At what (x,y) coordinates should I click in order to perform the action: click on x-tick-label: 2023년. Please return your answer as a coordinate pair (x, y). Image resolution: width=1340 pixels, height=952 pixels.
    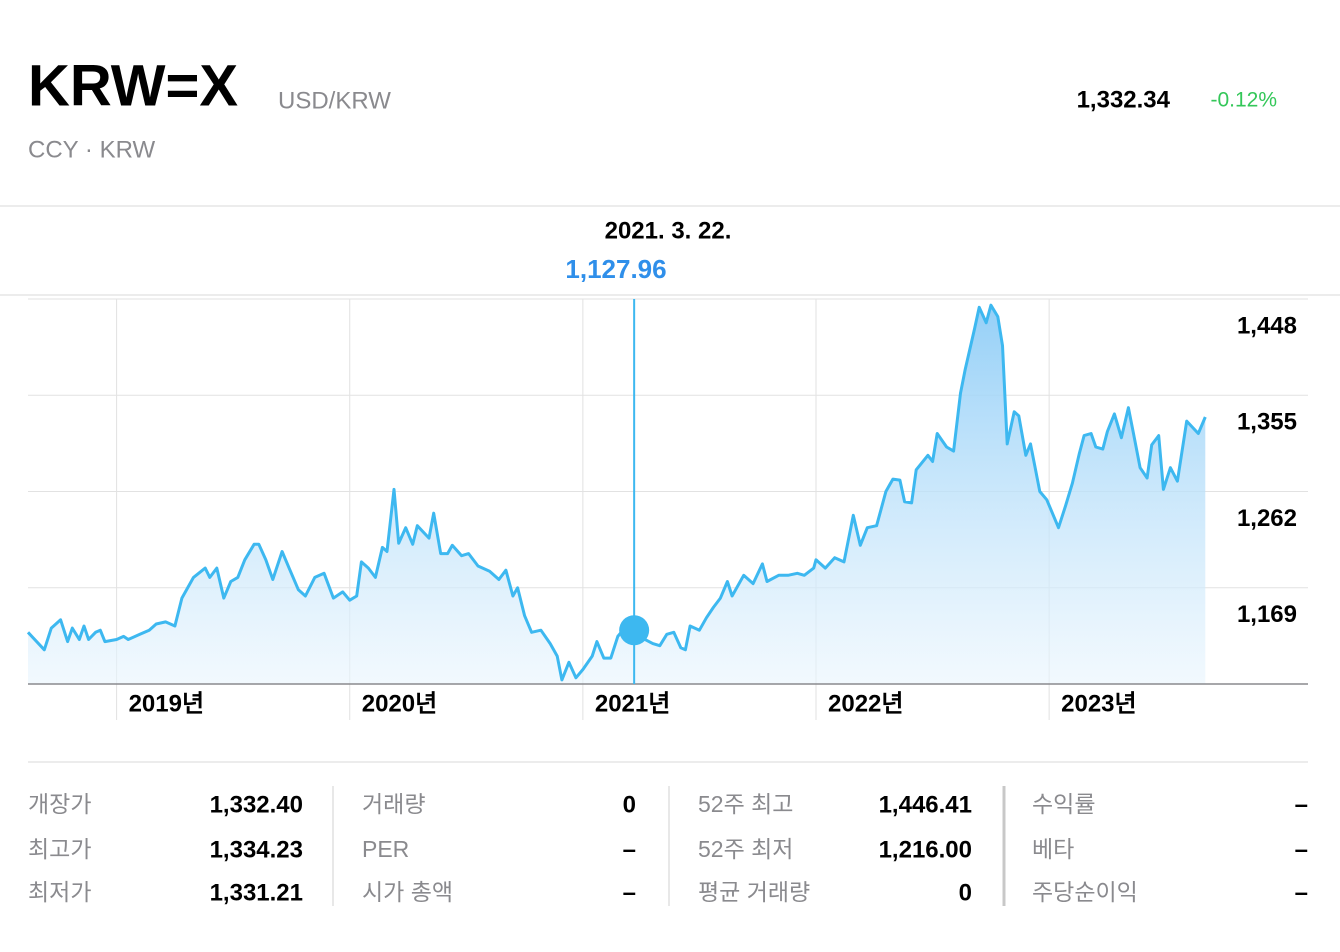
    Looking at the image, I should click on (1098, 703).